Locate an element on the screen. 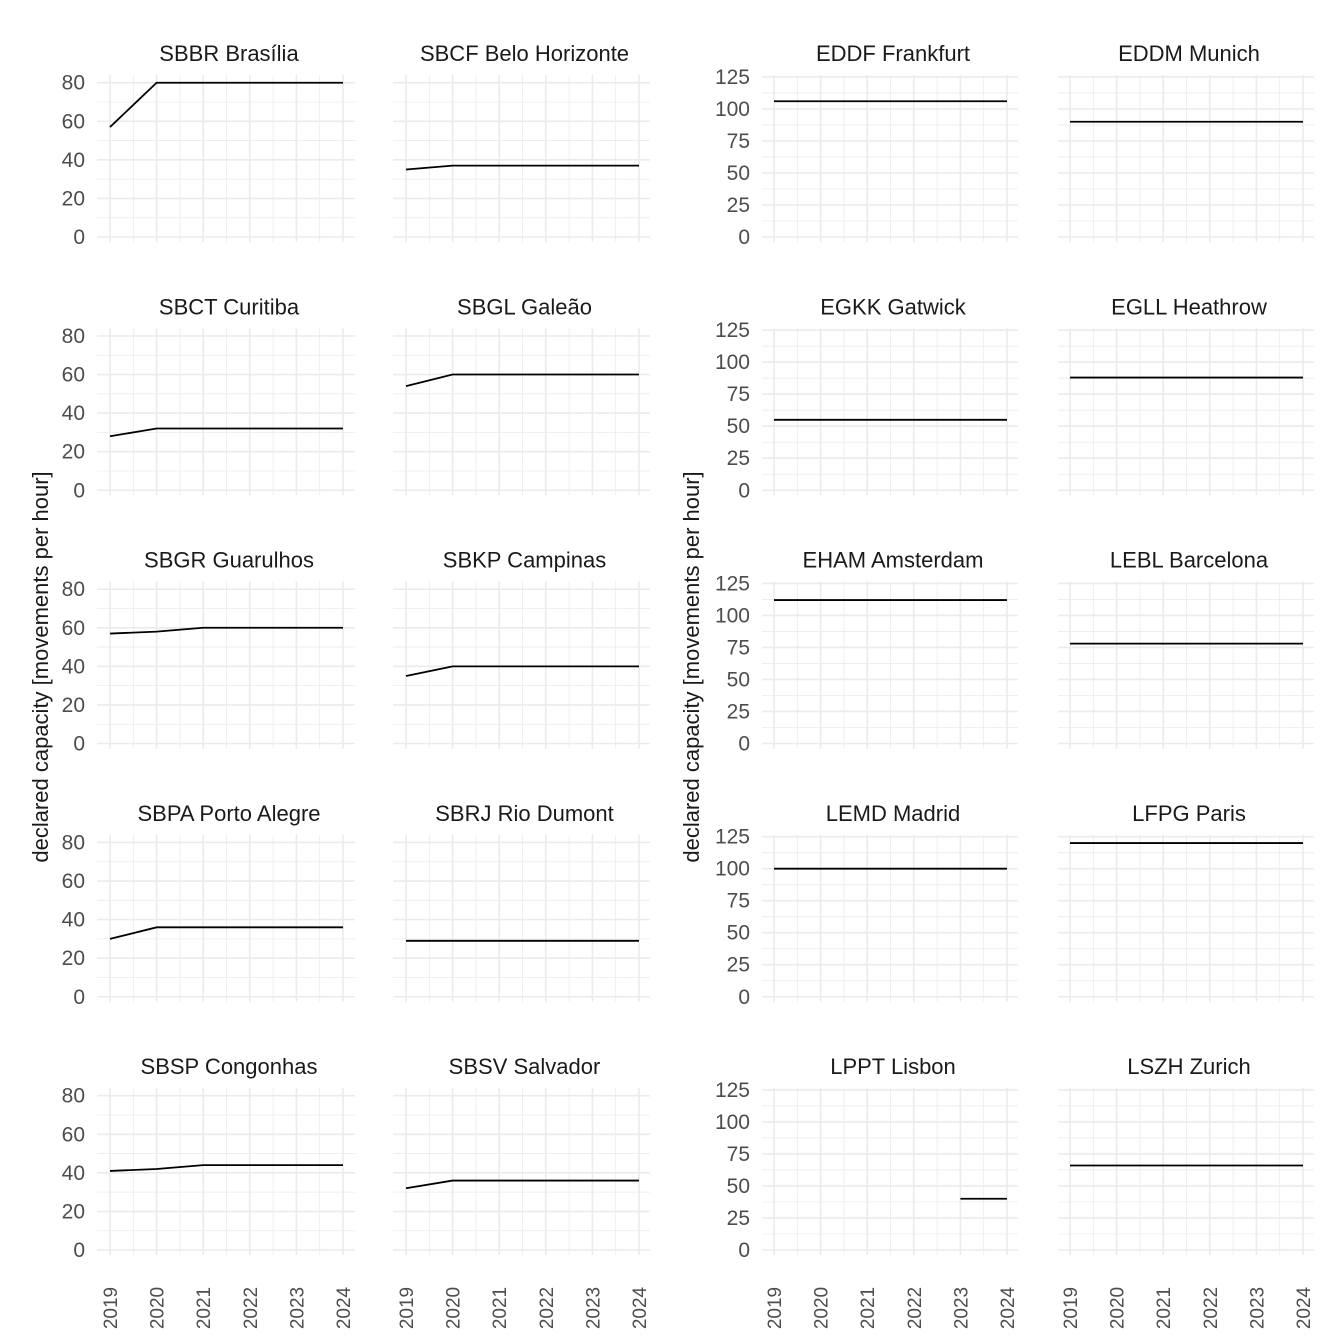  facet-title: SBCF Belo Horizonte is located at coordinates (524, 53).